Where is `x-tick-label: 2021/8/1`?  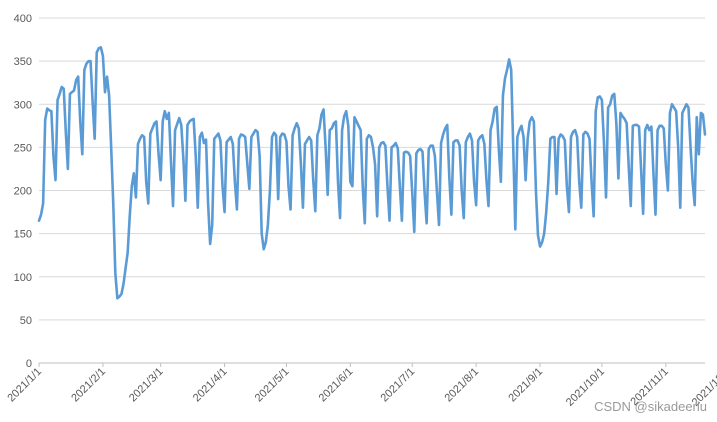
x-tick-label: 2021/8/1 is located at coordinates (461, 385).